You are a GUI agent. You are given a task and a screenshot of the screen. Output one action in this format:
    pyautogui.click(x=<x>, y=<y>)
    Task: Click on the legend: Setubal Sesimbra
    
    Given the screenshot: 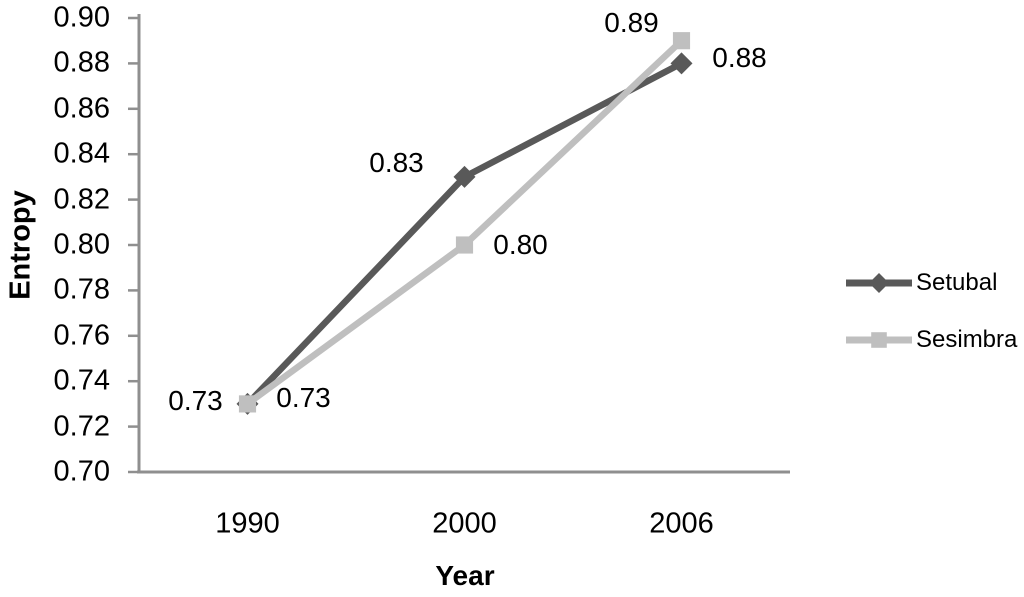 What is the action you would take?
    pyautogui.click(x=931, y=327)
    